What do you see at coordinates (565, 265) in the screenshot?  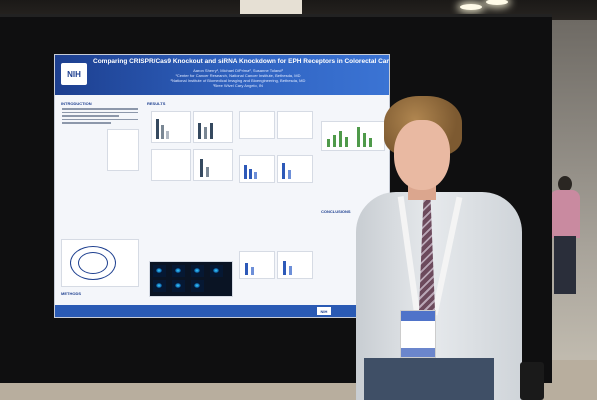 I see `background-person-legs` at bounding box center [565, 265].